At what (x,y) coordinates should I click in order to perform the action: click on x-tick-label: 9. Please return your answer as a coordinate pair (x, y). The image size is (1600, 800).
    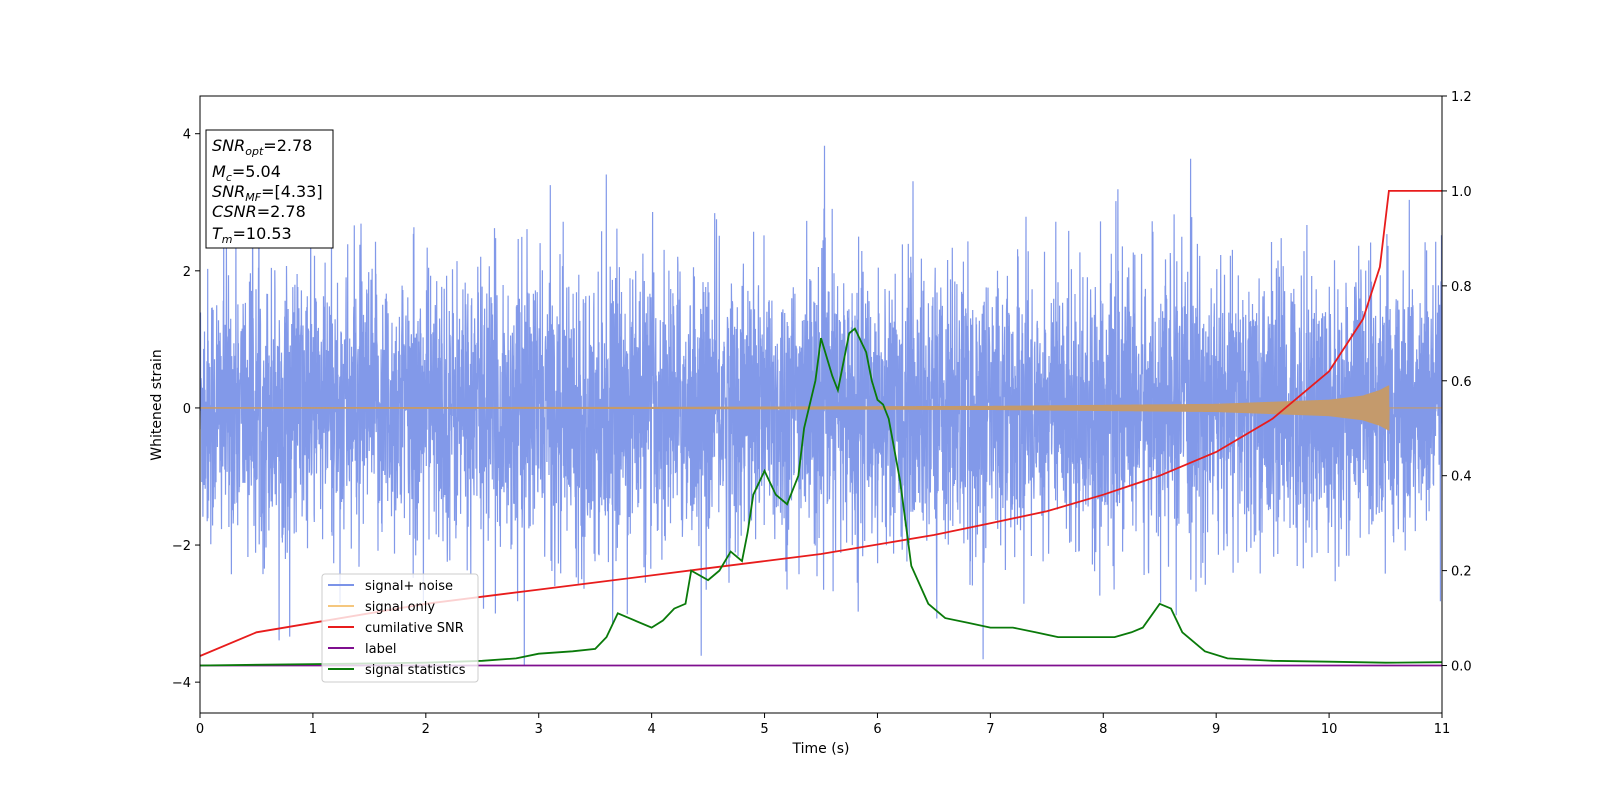
    Looking at the image, I should click on (1216, 729).